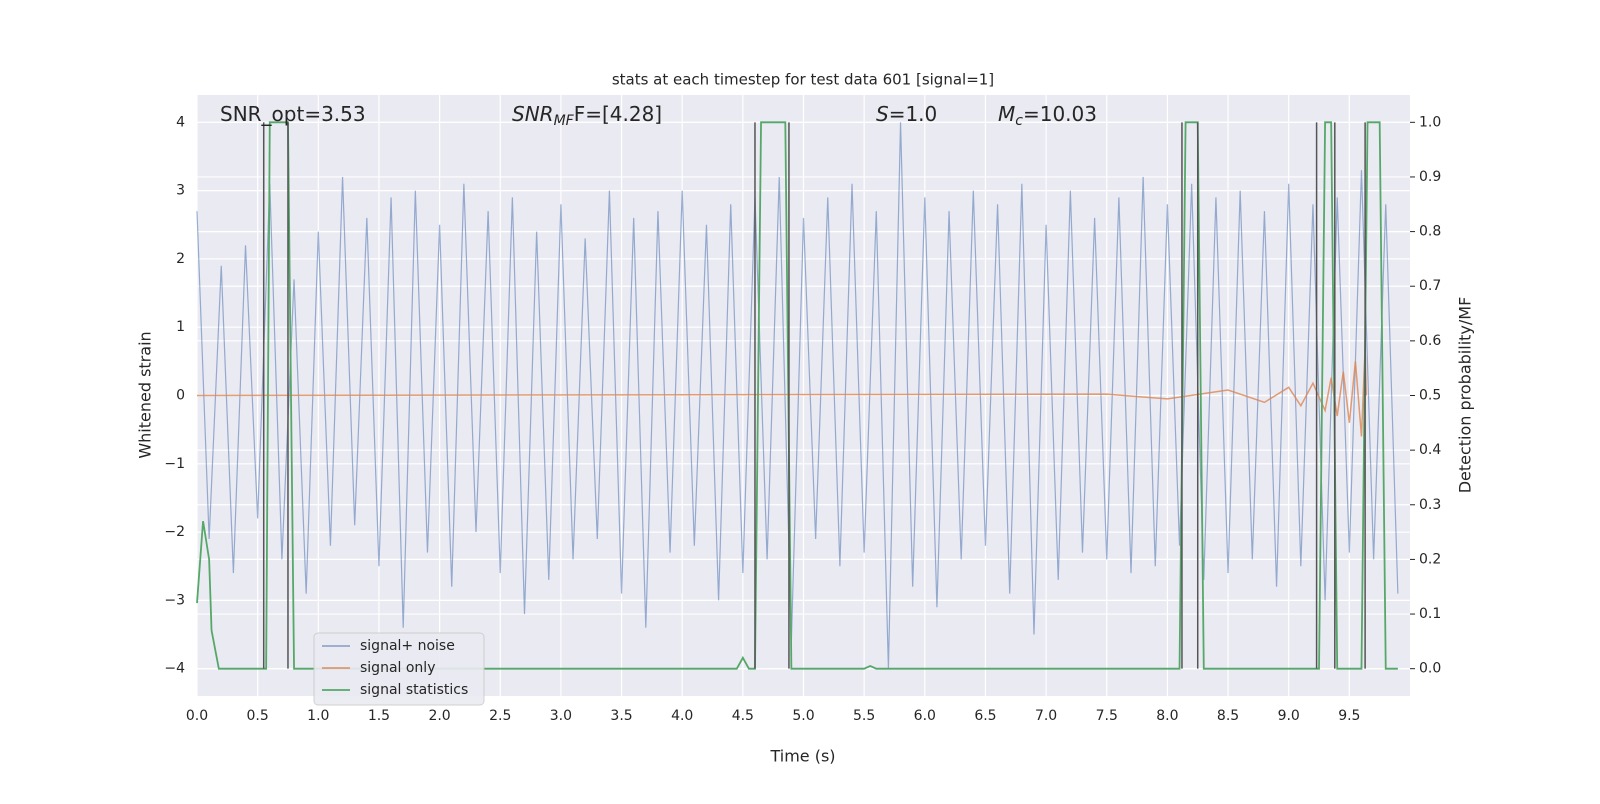 The image size is (1600, 804). Describe the element at coordinates (414, 690) in the screenshot. I see `legend-label: signal statistics` at that location.